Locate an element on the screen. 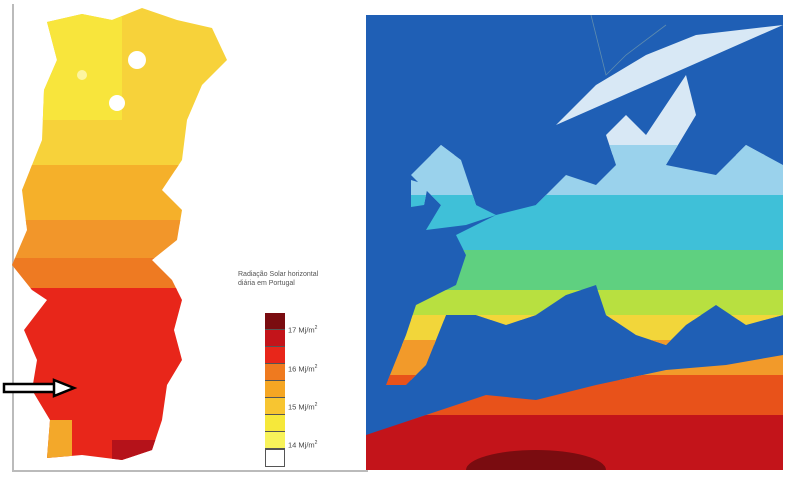 The width and height of the screenshot is (800, 493). legend-title-line1: Radiação Solar horizontal is located at coordinates (278, 274).